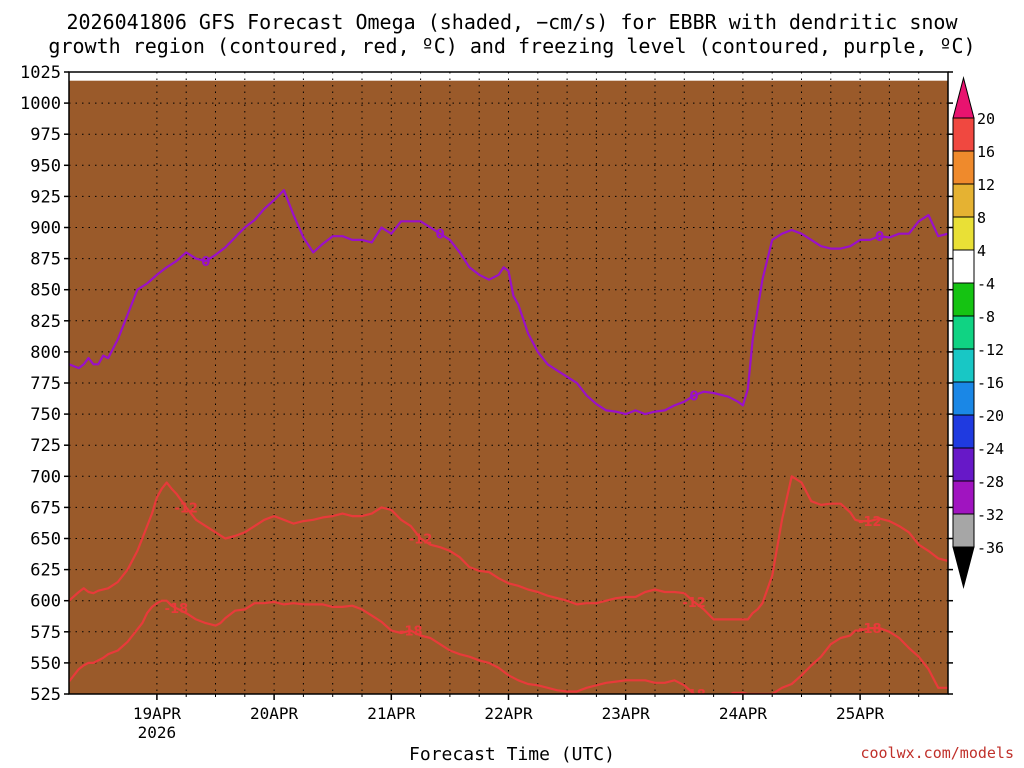 This screenshot has height=768, width=1024. What do you see at coordinates (986, 152) in the screenshot?
I see `colorbar-label: 16` at bounding box center [986, 152].